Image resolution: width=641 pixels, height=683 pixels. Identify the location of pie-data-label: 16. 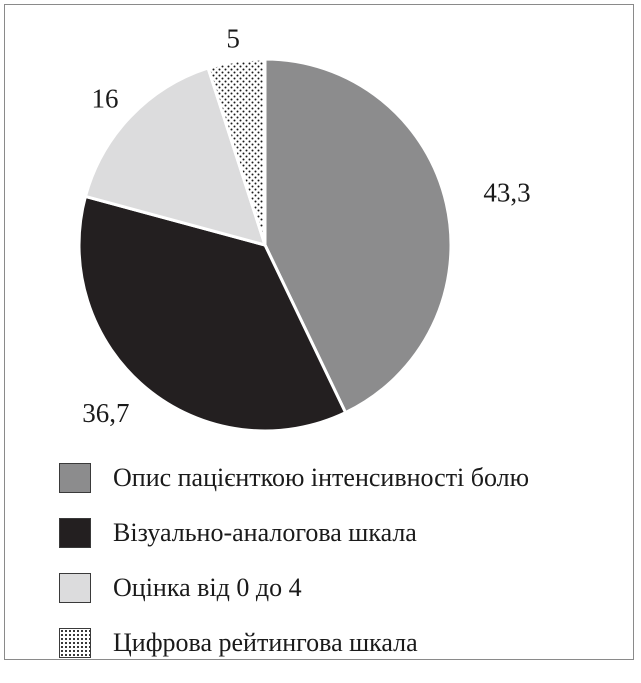
(105, 99).